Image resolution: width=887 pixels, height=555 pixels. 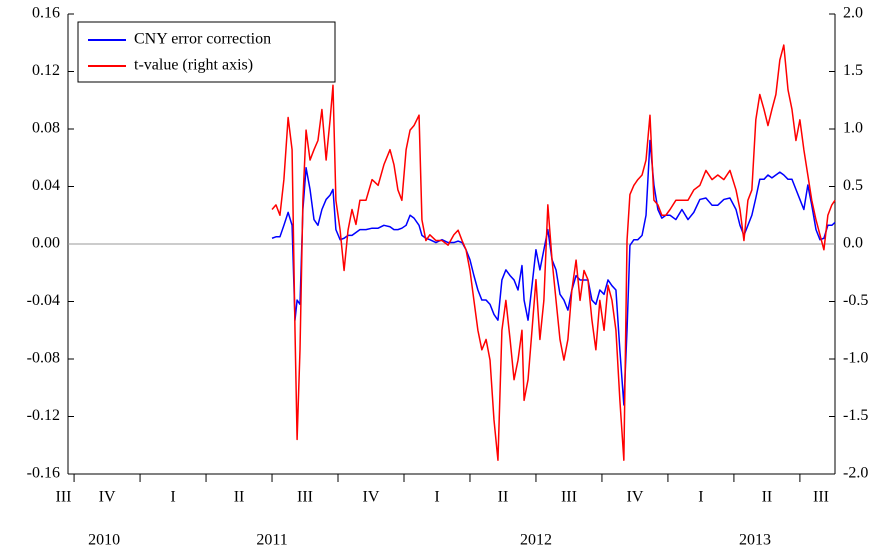 I want to click on y2-tick-label: -2.0, so click(x=855, y=473).